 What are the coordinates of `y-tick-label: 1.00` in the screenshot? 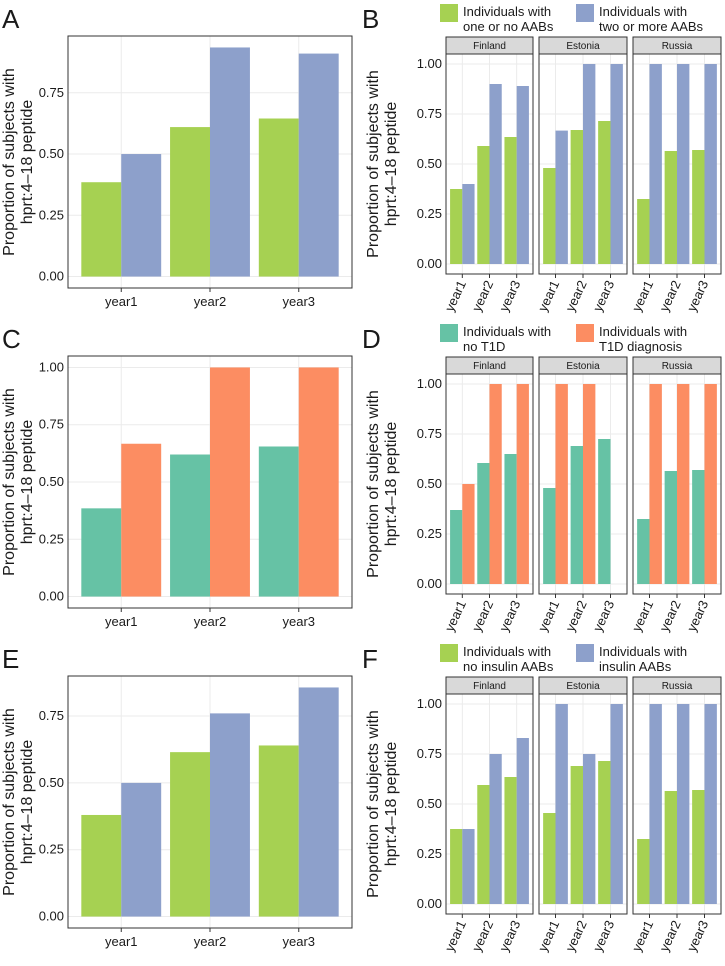 It's located at (429, 703).